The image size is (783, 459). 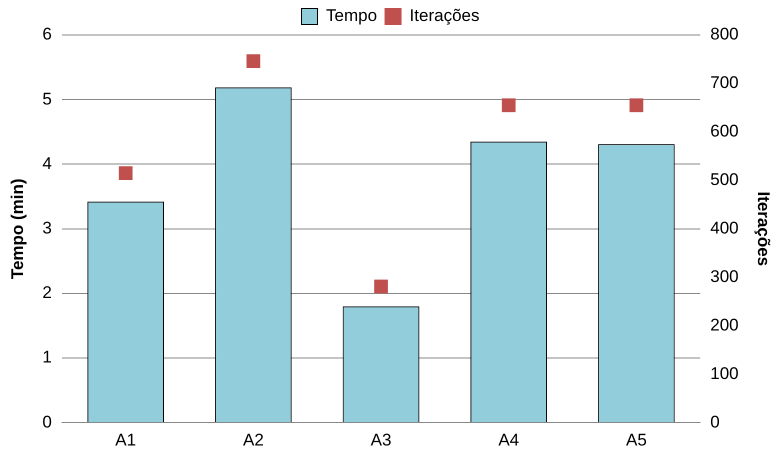 What do you see at coordinates (724, 276) in the screenshot?
I see `y2-tick-label: 300` at bounding box center [724, 276].